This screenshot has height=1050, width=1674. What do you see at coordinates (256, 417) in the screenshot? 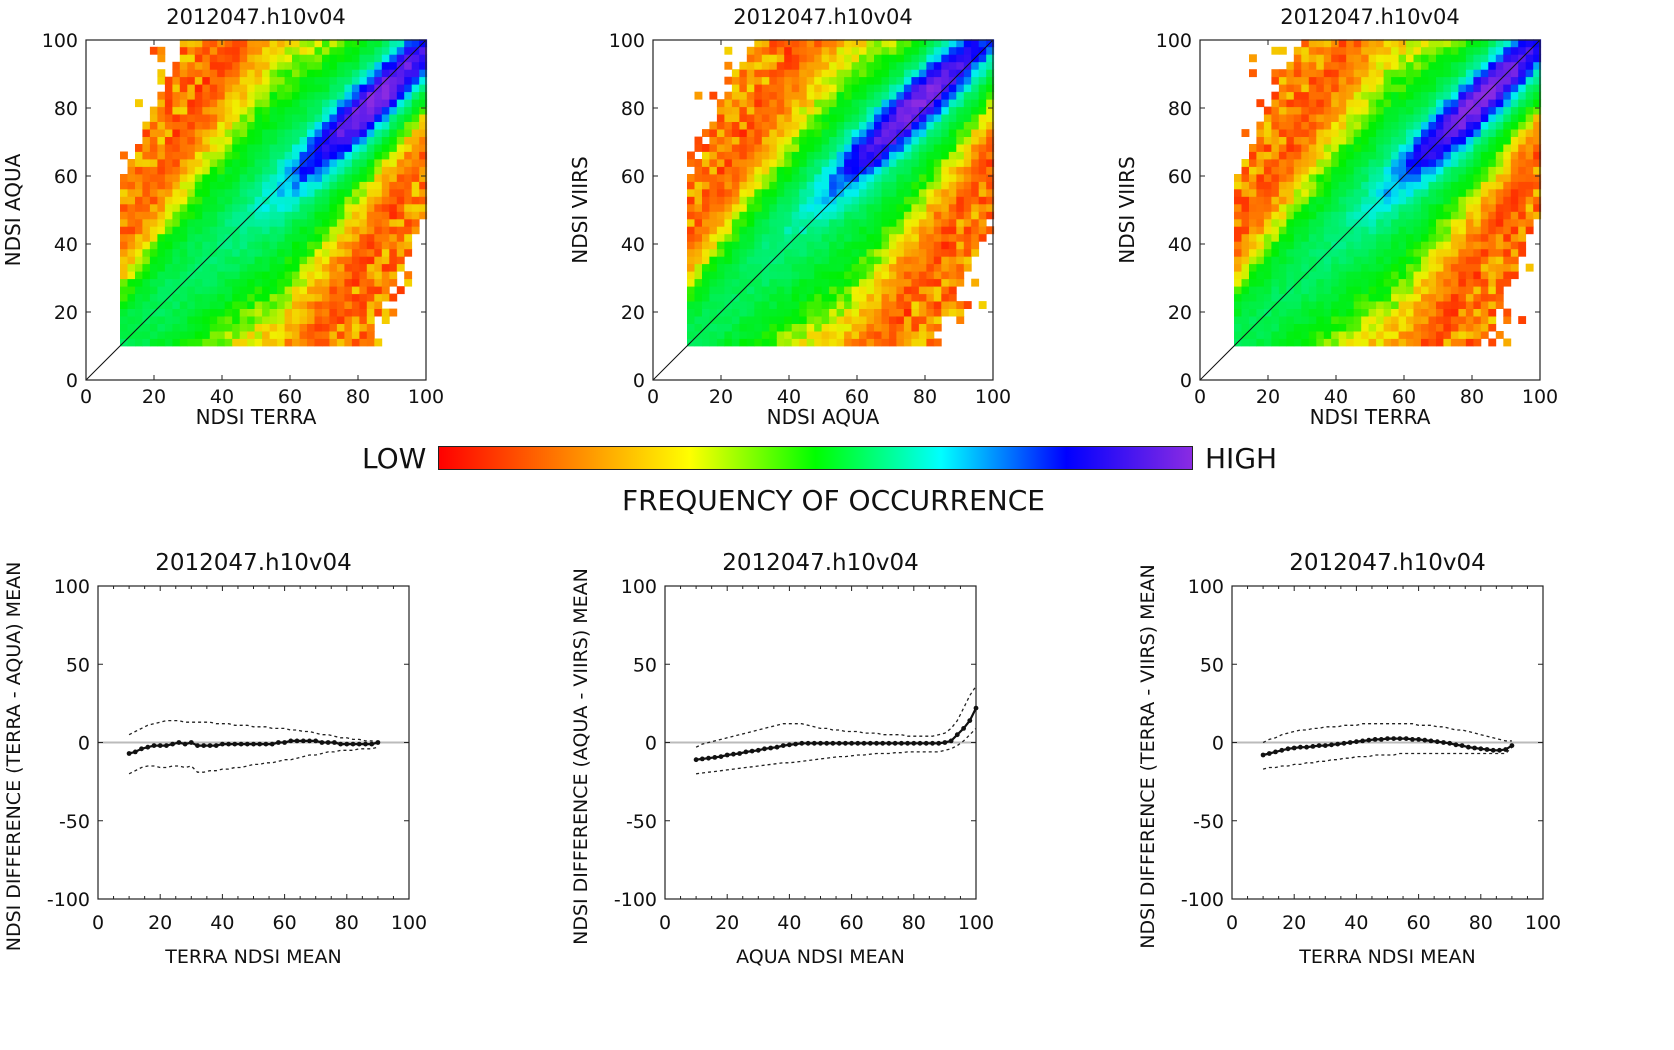
I see `x-axis-label: NDSI TERRA` at bounding box center [256, 417].